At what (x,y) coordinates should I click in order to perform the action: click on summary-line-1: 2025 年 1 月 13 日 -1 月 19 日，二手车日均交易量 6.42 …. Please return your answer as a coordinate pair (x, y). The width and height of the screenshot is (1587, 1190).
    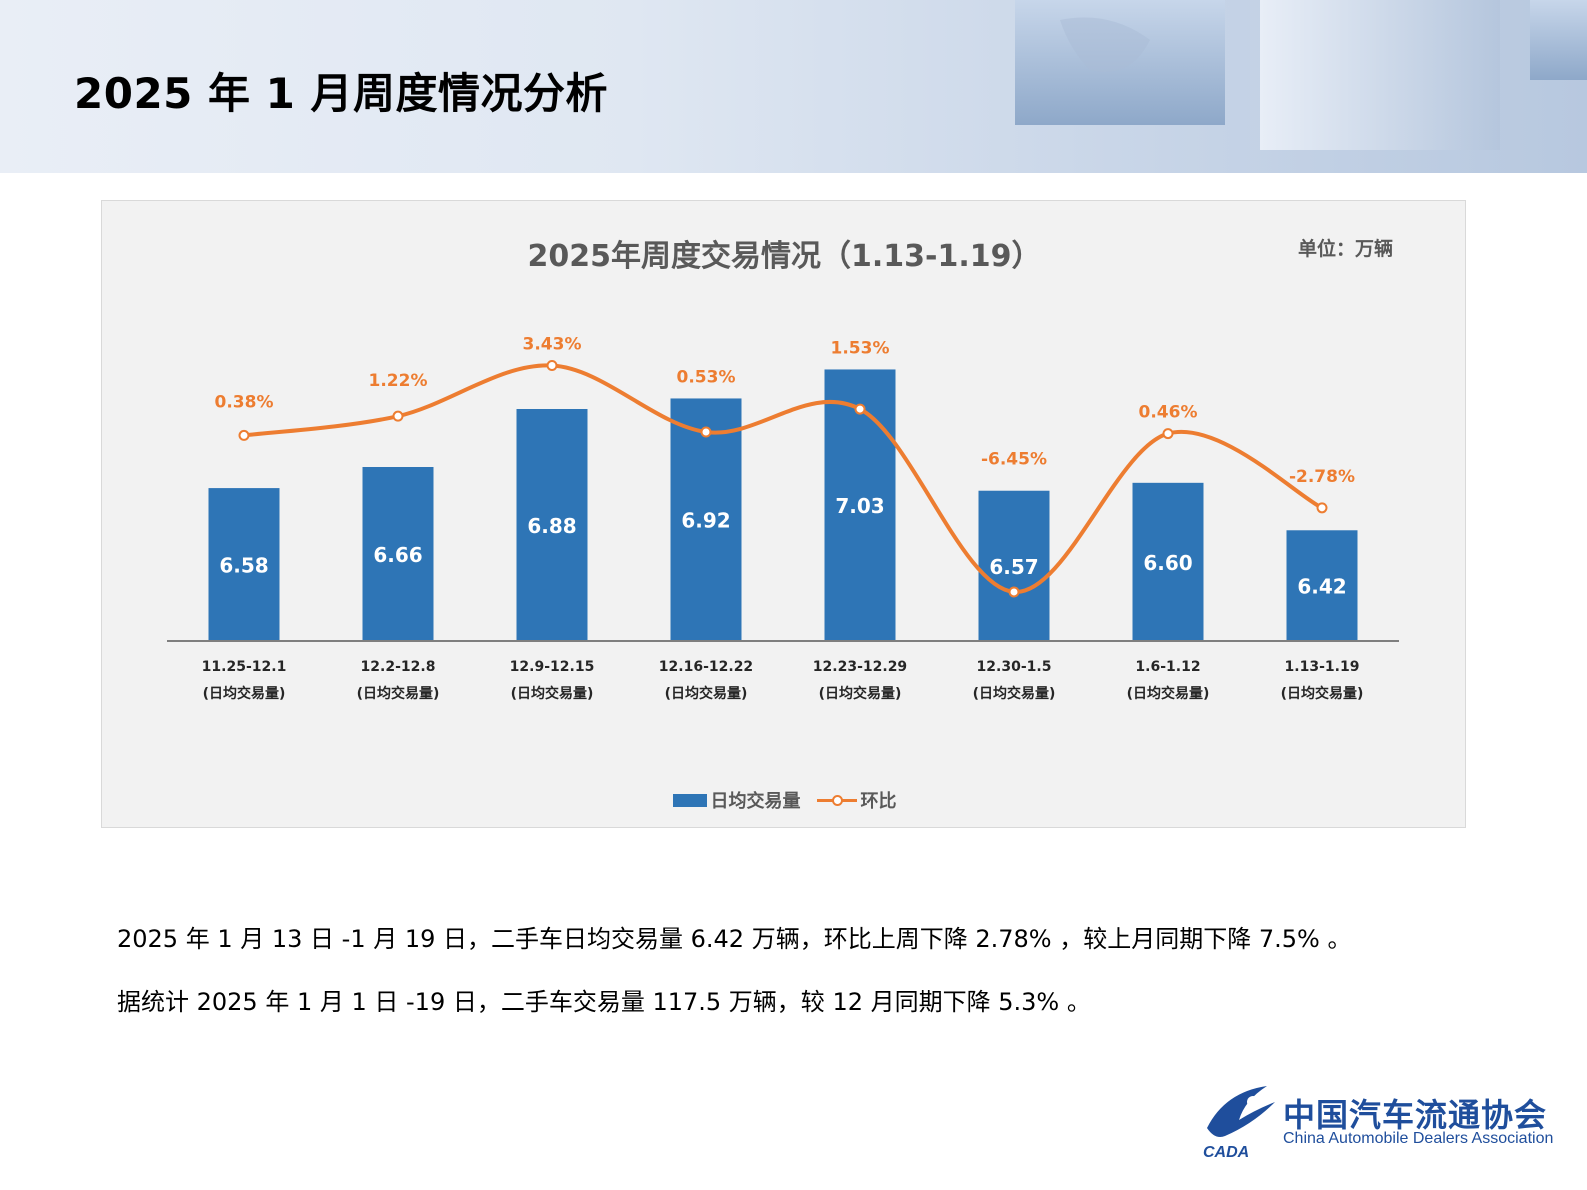
    Looking at the image, I should click on (734, 939).